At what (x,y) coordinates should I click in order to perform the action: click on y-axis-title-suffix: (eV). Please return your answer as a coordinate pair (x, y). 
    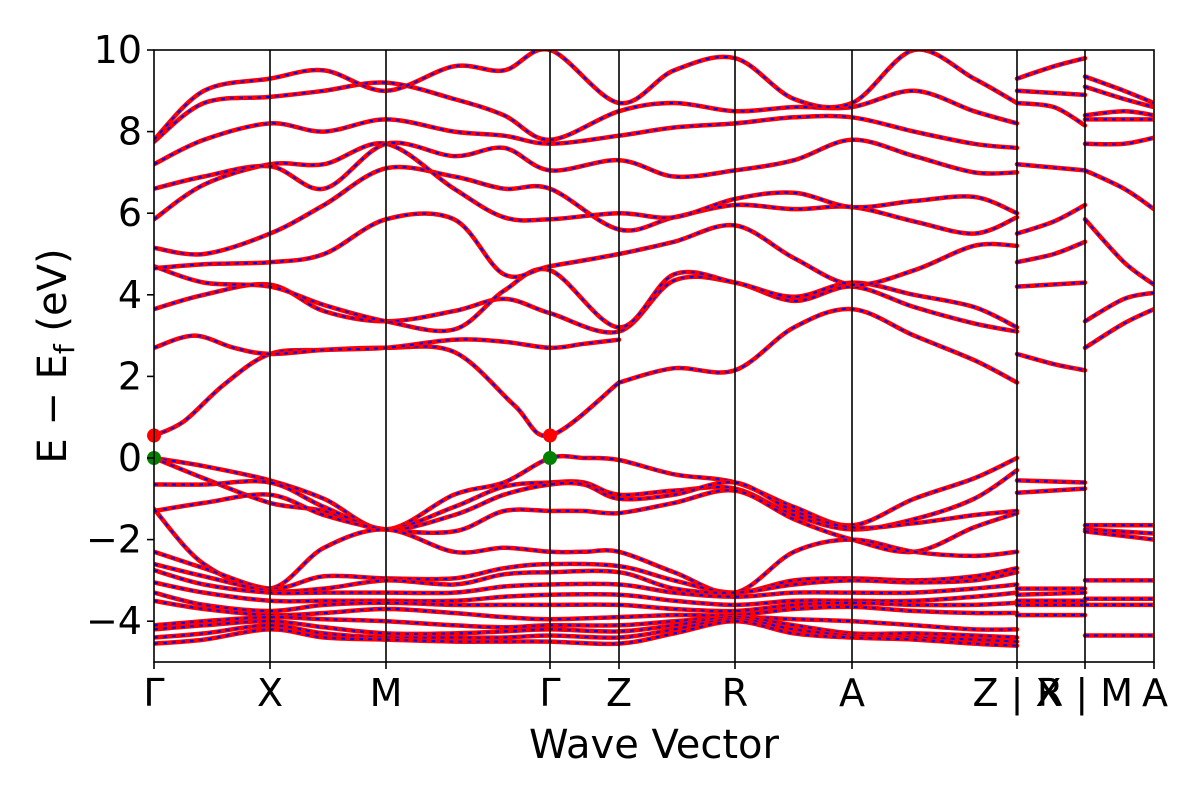
    Looking at the image, I should click on (53, 296).